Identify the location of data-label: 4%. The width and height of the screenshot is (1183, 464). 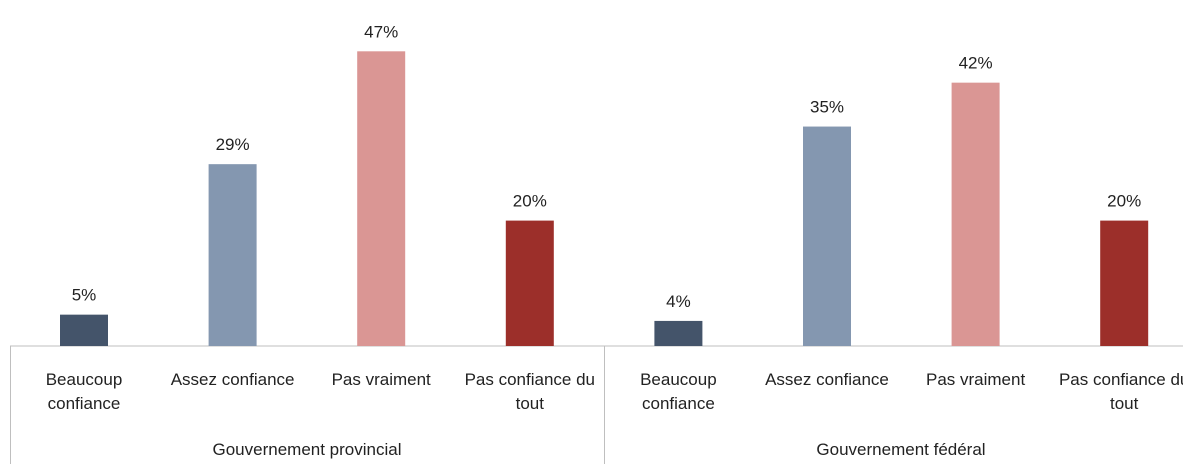
(678, 301).